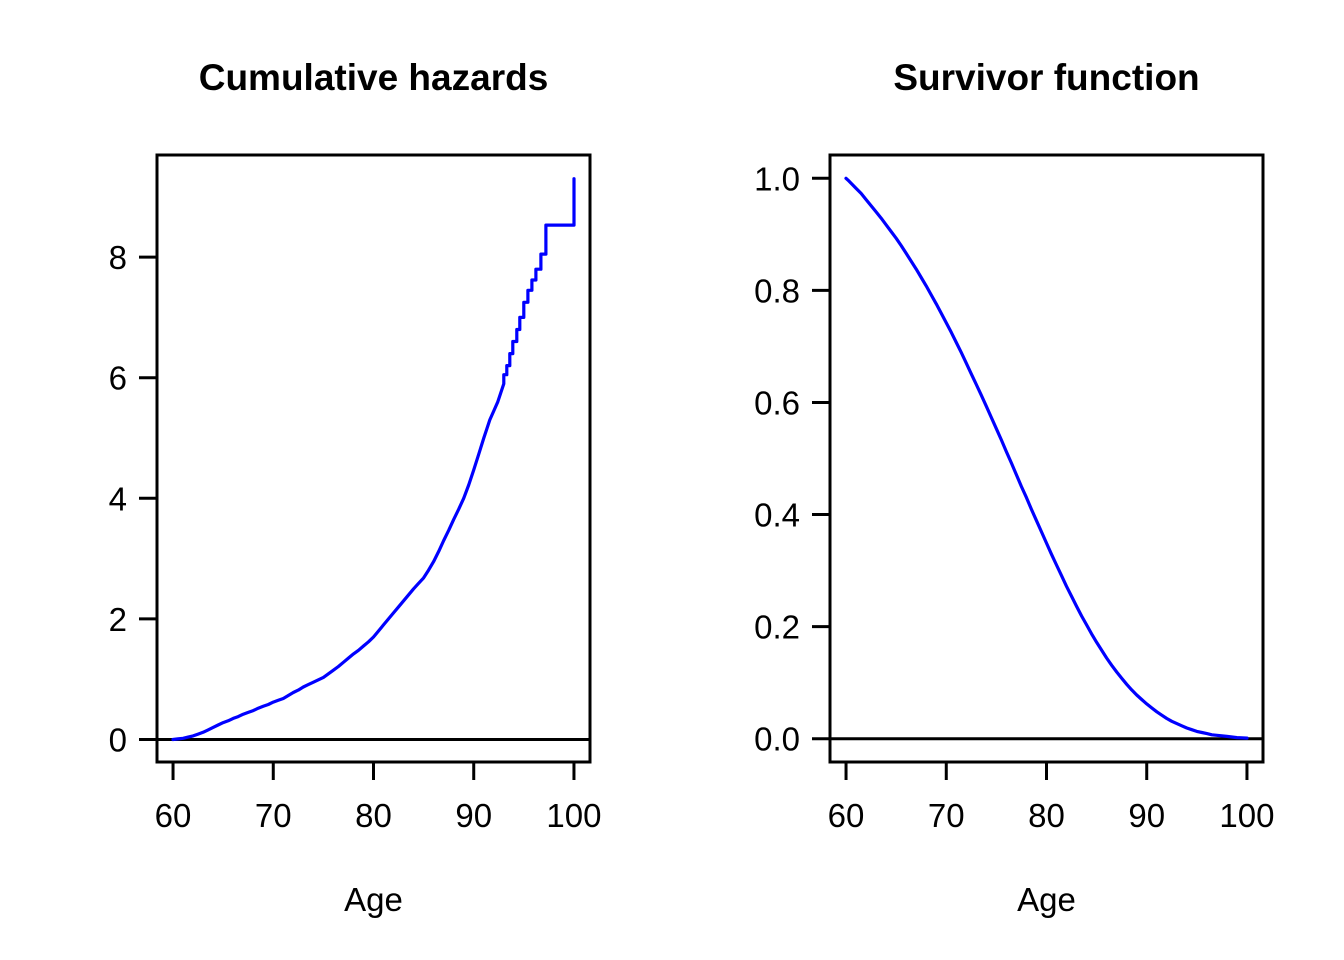 This screenshot has width=1344, height=960. I want to click on y-tick-label: 0.4, so click(777, 515).